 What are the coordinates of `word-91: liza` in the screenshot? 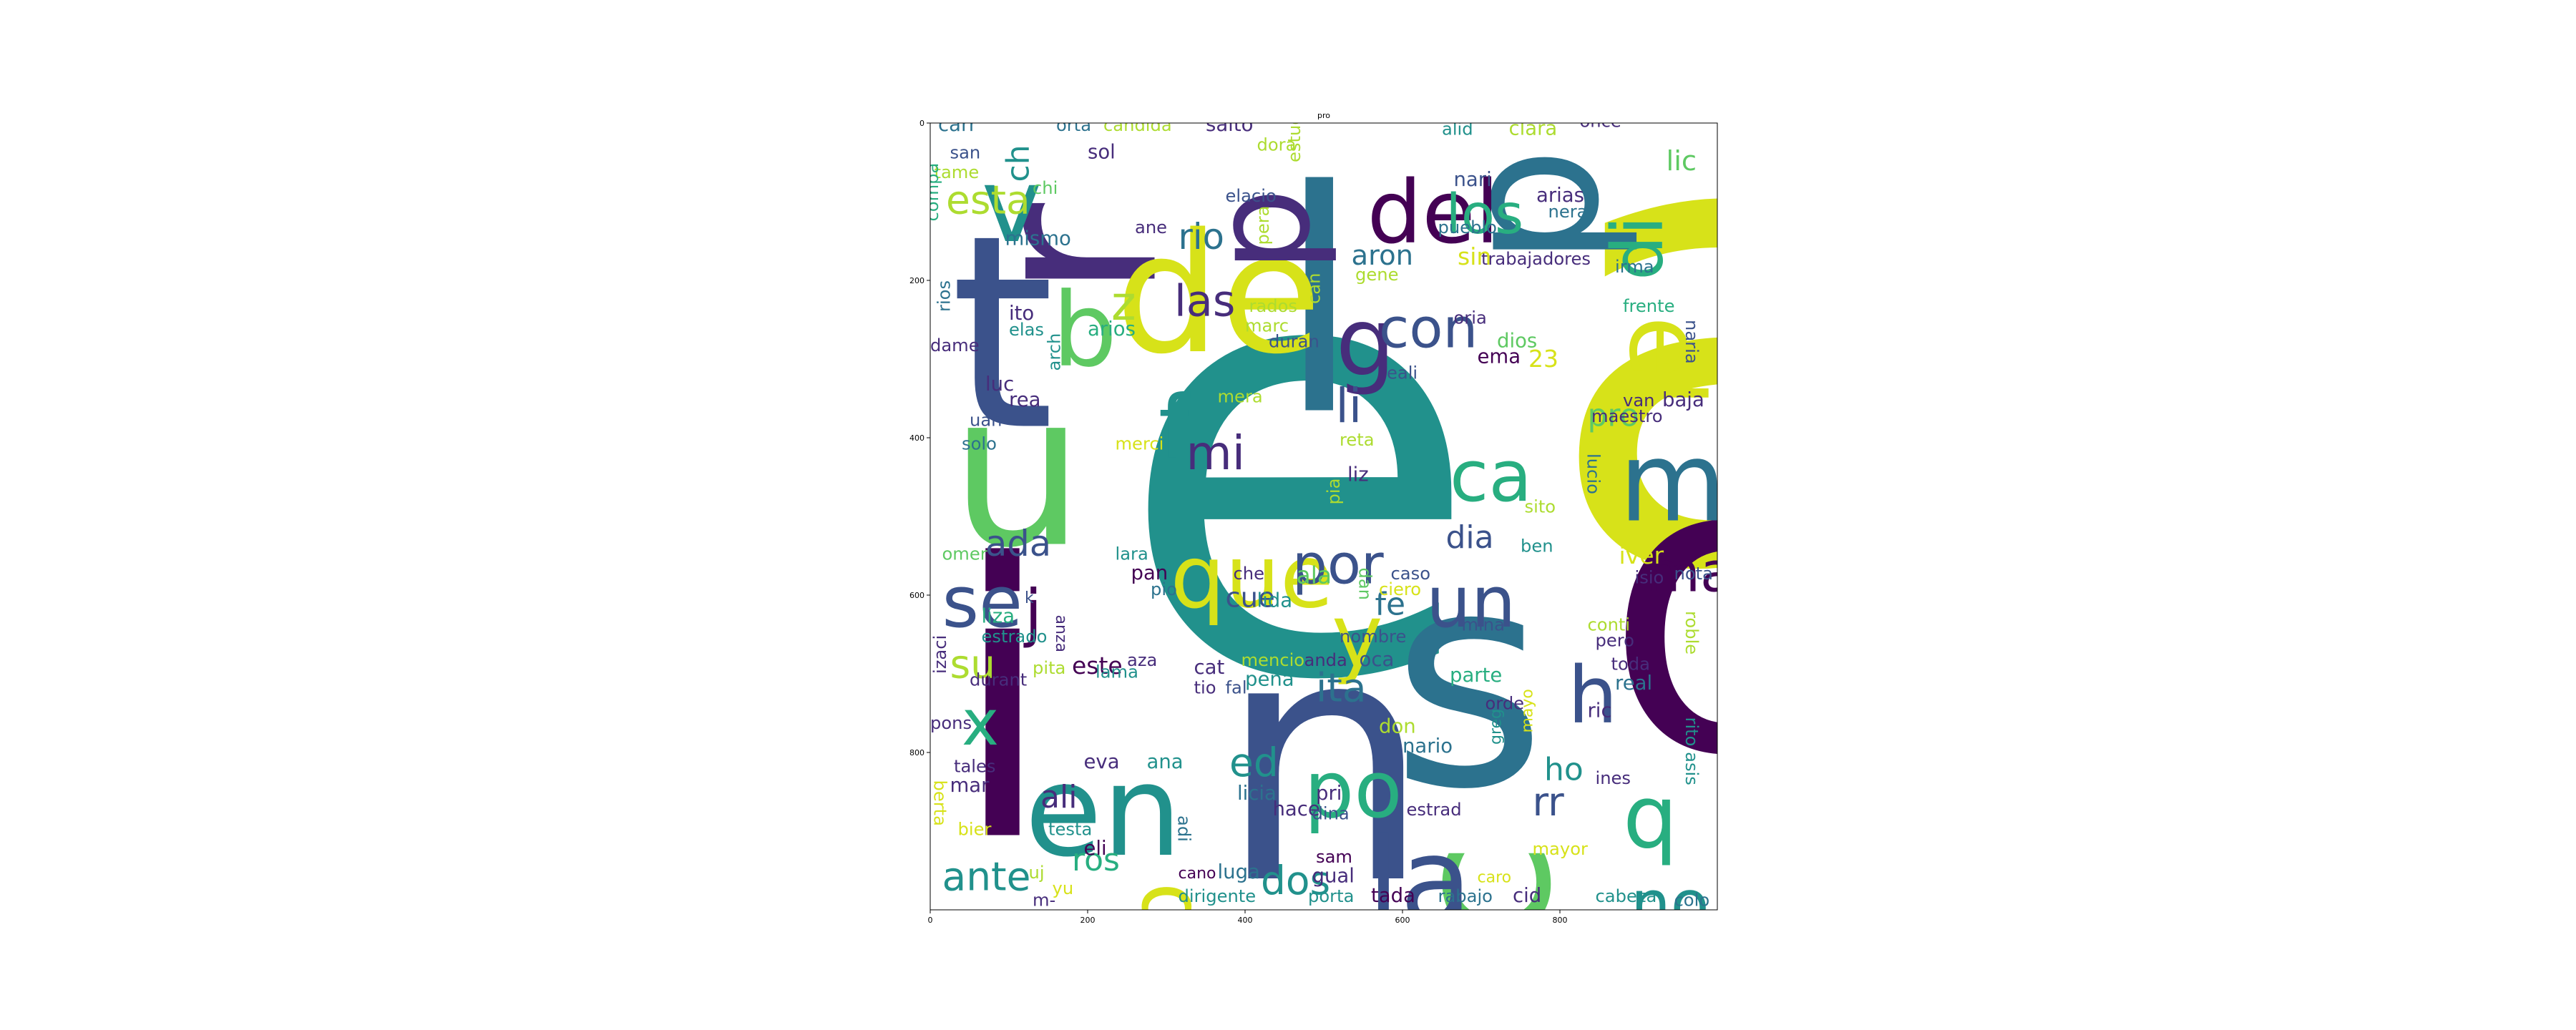 It's located at (998, 617).